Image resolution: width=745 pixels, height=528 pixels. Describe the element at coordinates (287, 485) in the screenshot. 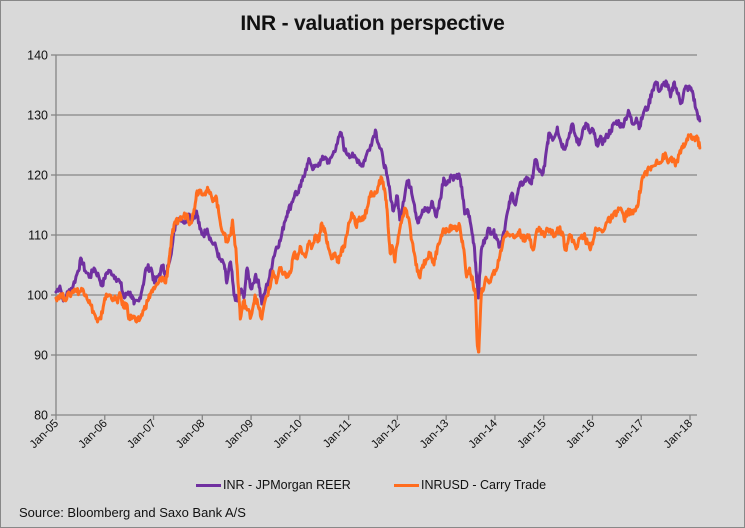

I see `legend-label-reer: INR - JPMorgan REER` at that location.